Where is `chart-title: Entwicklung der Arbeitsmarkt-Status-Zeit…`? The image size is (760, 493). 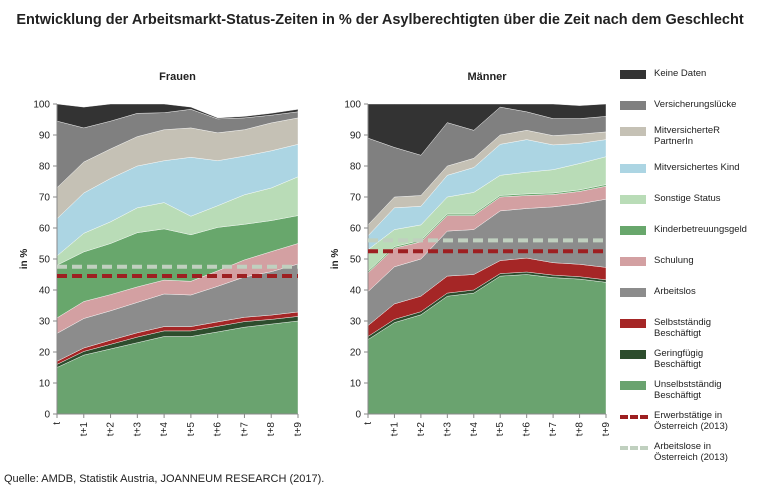 chart-title: Entwicklung der Arbeitsmarkt-Status-Zeit… is located at coordinates (380, 20).